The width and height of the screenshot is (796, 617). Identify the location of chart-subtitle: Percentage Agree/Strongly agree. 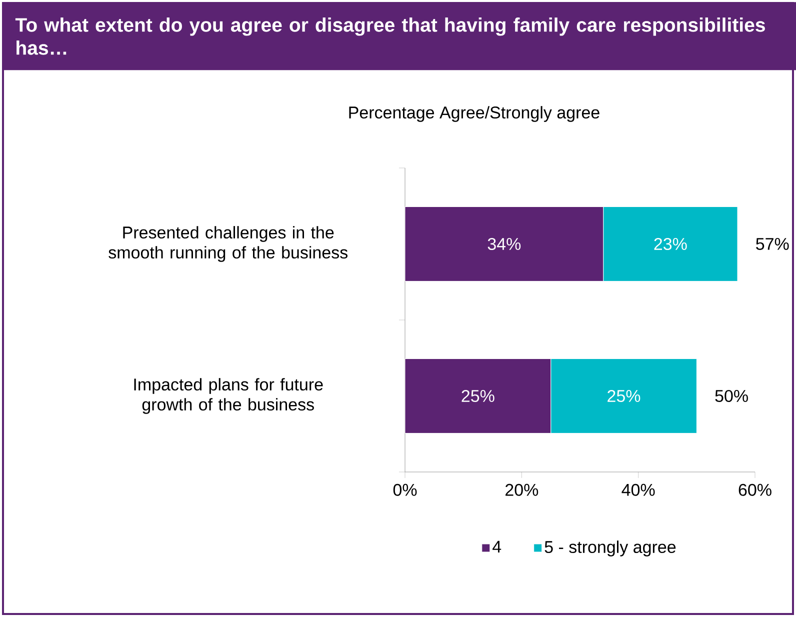
(474, 114).